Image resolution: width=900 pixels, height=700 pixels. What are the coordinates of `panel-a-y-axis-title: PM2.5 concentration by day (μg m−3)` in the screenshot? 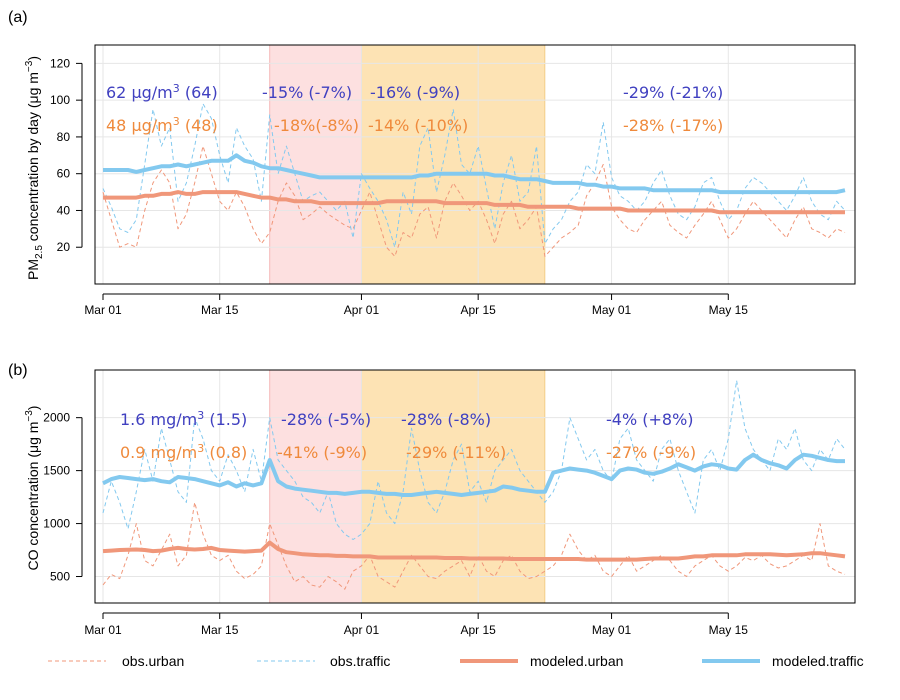 It's located at (34, 168).